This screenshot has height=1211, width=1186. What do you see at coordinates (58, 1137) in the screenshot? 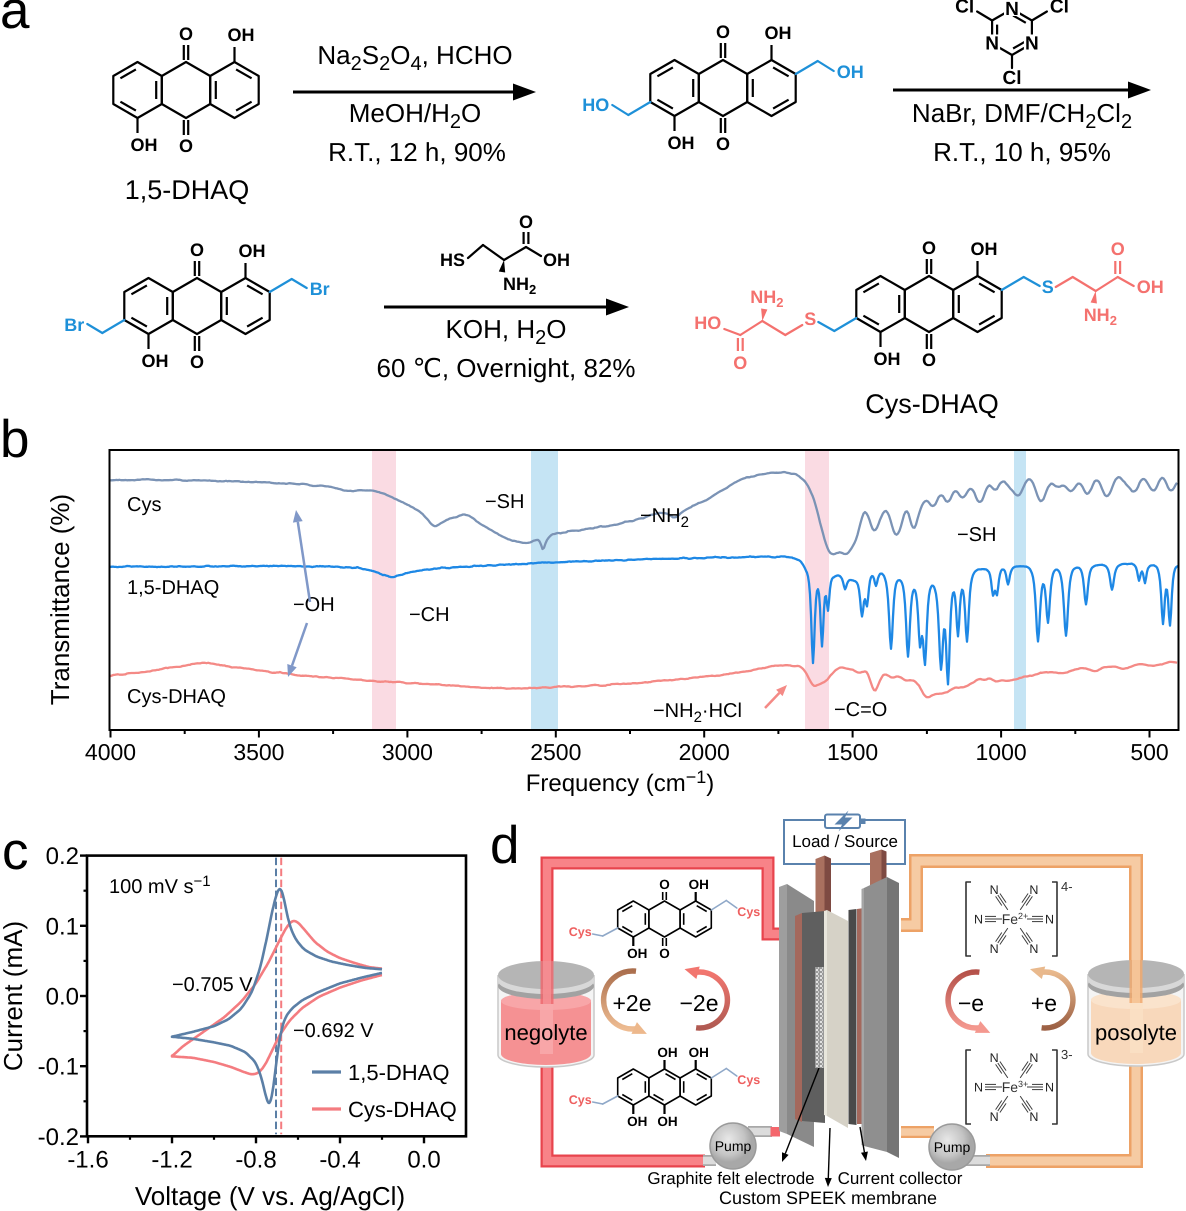
I see `svg-text: -0.2` at bounding box center [58, 1137].